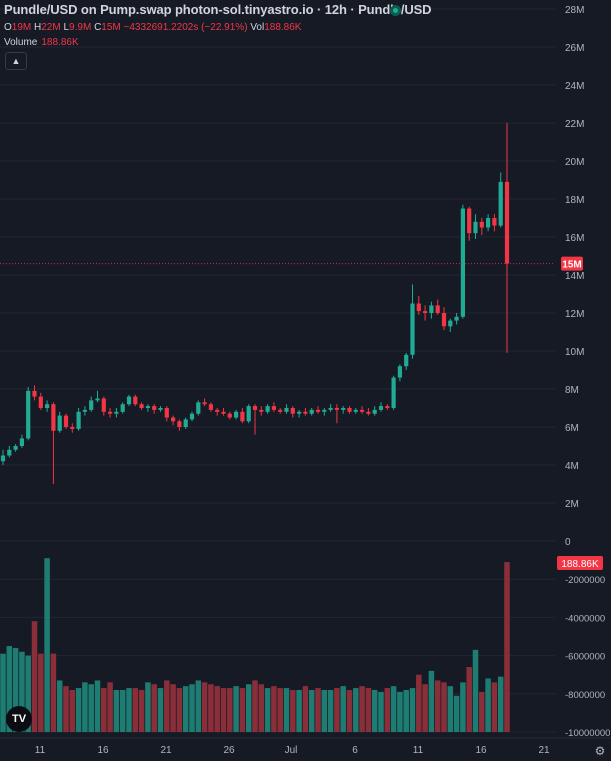 The width and height of the screenshot is (611, 761). What do you see at coordinates (291, 750) in the screenshot?
I see `time-tick-label: Jul` at bounding box center [291, 750].